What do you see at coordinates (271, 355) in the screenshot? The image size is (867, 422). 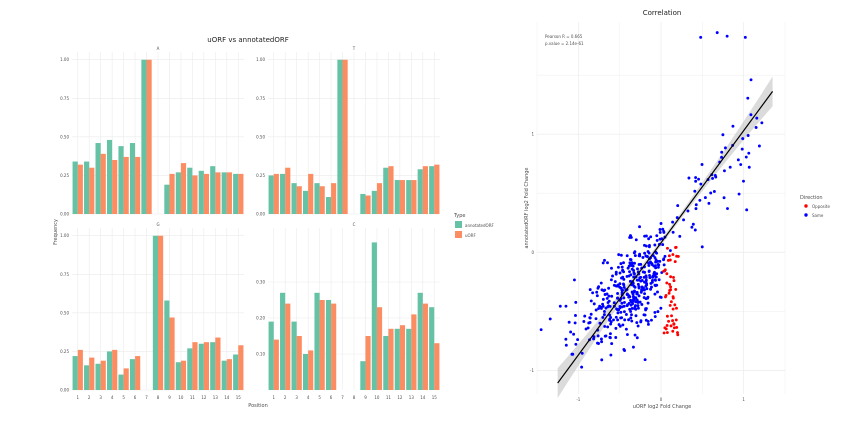 I see `bar-c-annotatedorf-pos1` at bounding box center [271, 355].